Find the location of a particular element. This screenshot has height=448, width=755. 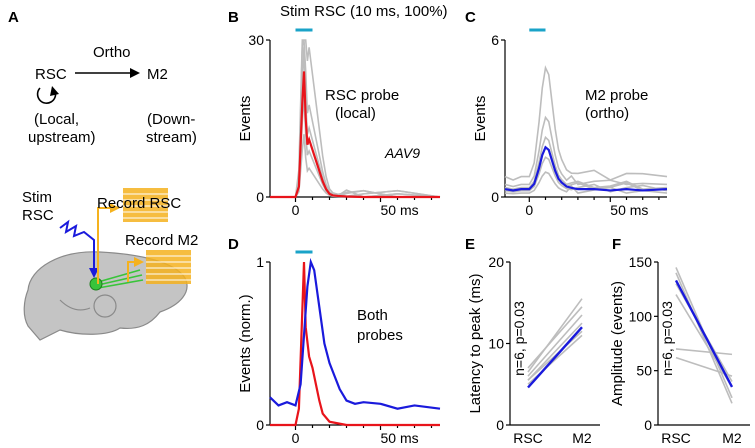

stim-lightning is located at coordinates (77, 245).